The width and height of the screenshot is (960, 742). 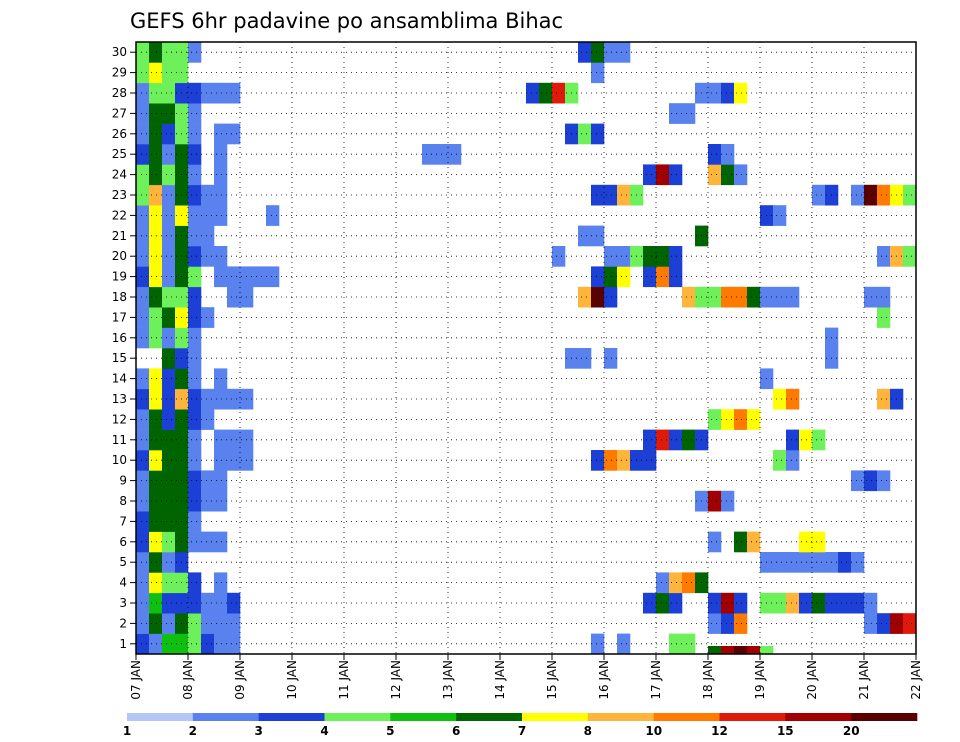 I want to click on x-tick-label: 17 JAN, so click(x=656, y=680).